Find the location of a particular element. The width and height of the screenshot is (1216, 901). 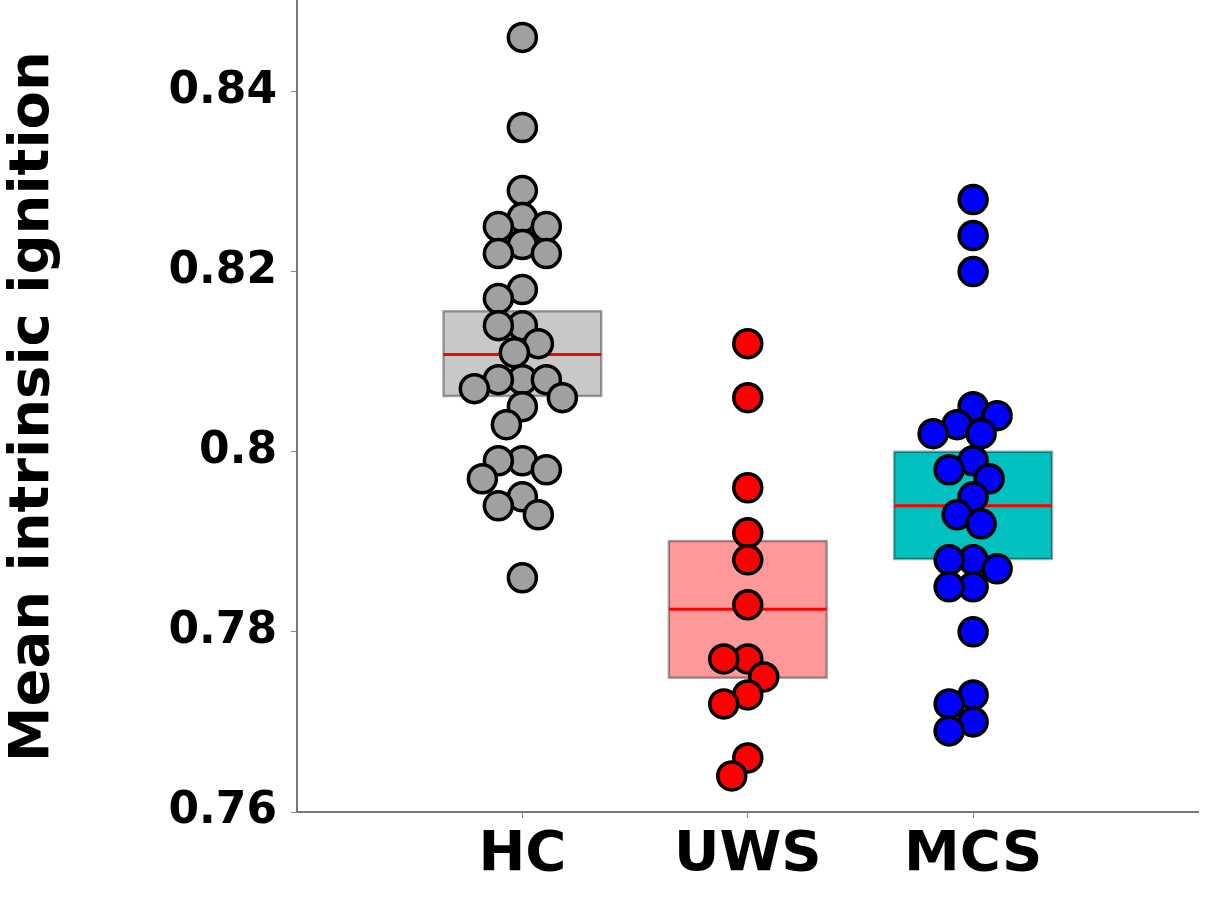

y-axis-title: Mean intrinsic ignition is located at coordinates (31, 407).